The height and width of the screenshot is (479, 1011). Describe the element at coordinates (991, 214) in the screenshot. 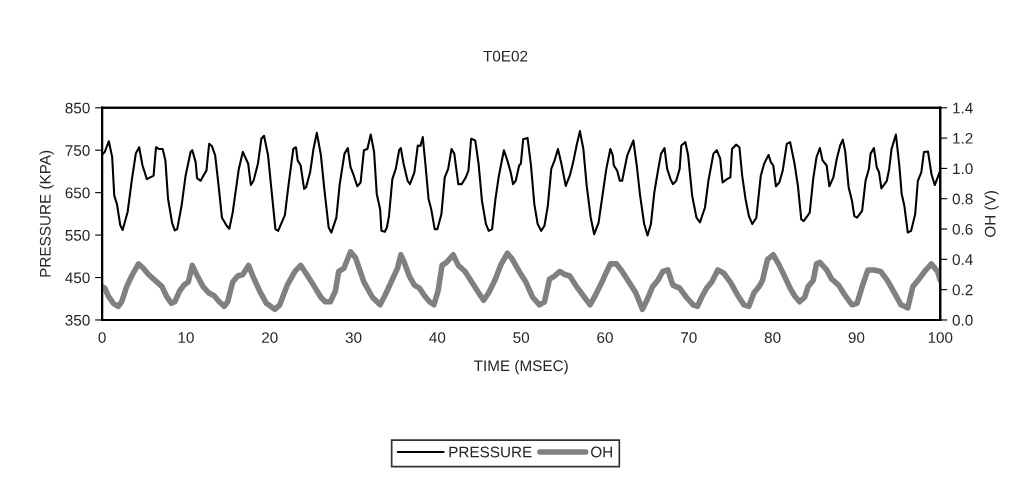

I see `y2-axis-title: OH (V)` at that location.